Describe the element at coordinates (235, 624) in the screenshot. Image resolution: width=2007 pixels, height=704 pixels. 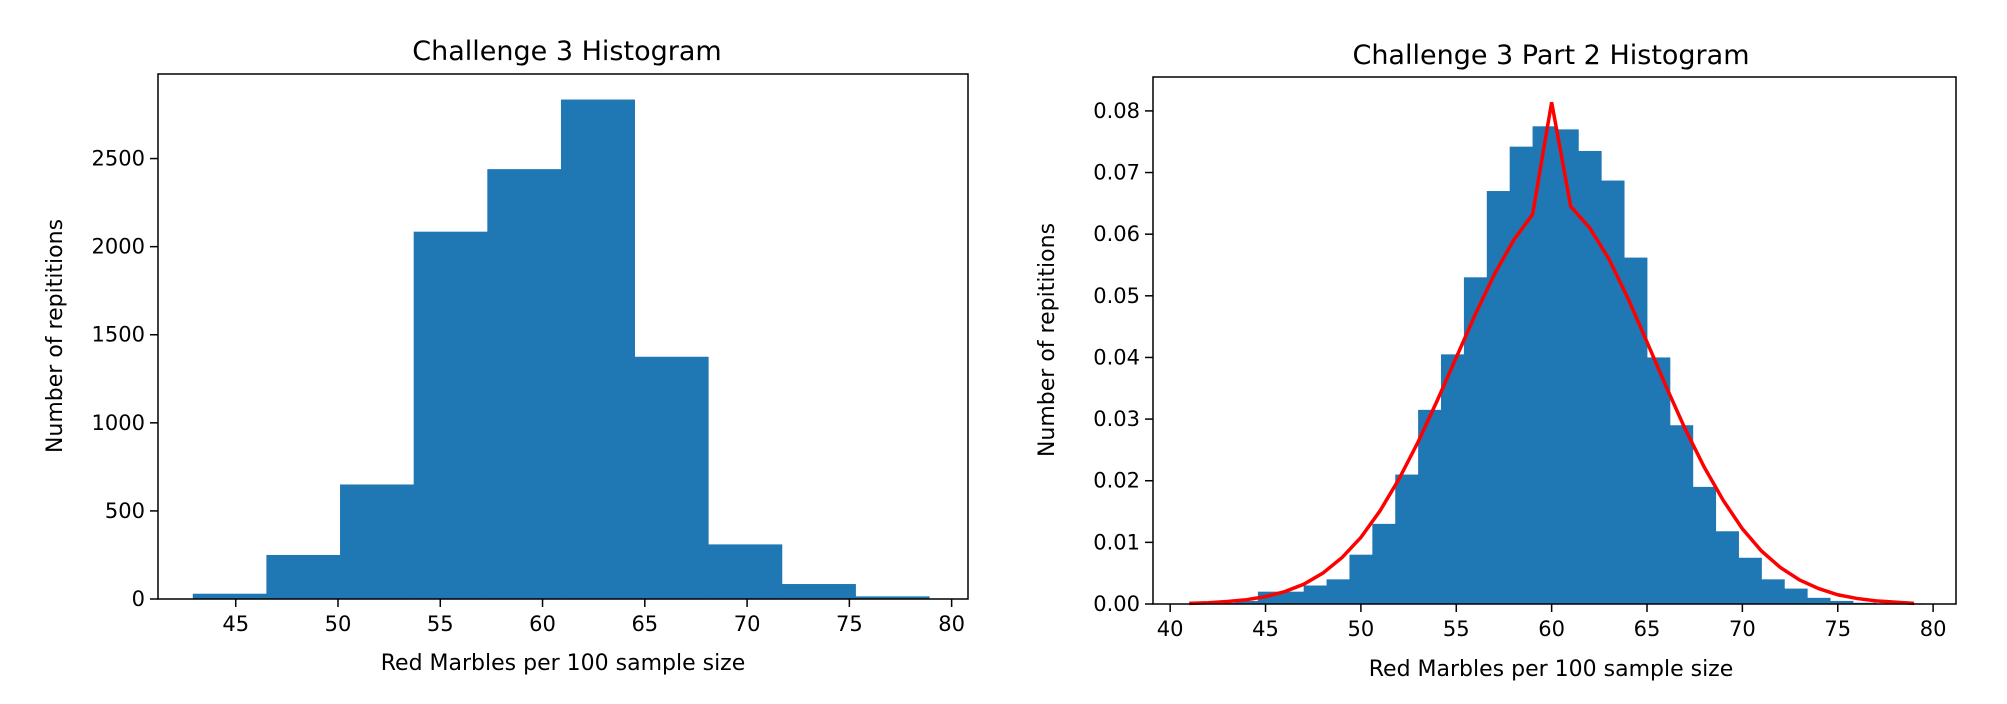
I see `x-tick-label-left-0: 45` at that location.